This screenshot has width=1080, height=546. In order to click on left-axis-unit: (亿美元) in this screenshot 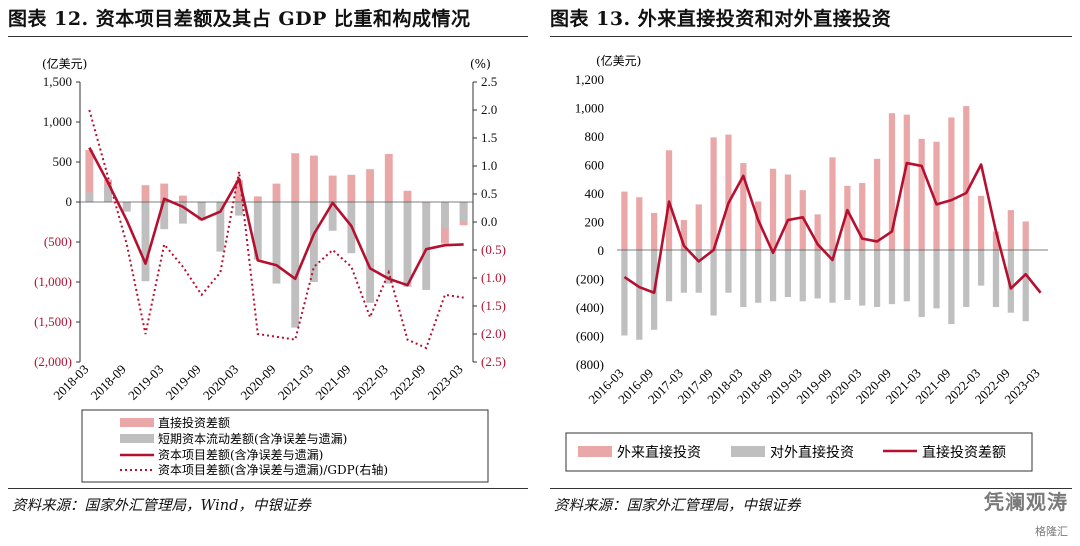, I will do `click(64, 63)`.